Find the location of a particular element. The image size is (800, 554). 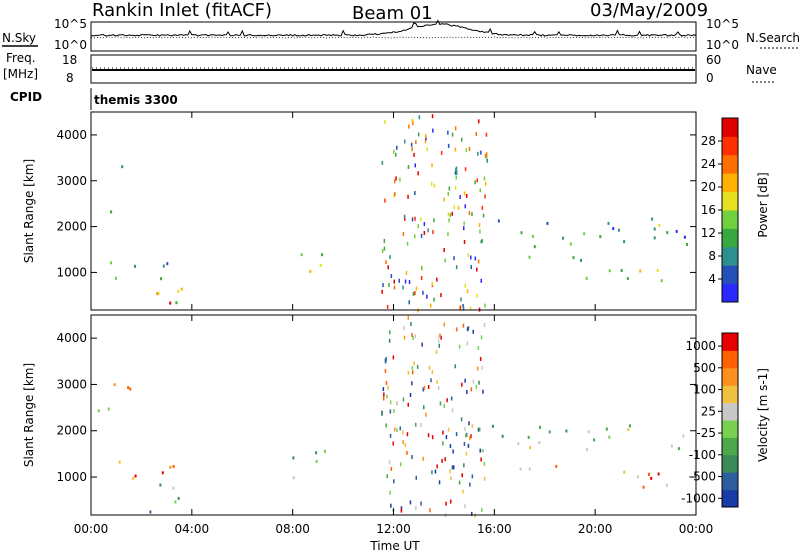

time-xlabel: Time UT is located at coordinates (394, 546).